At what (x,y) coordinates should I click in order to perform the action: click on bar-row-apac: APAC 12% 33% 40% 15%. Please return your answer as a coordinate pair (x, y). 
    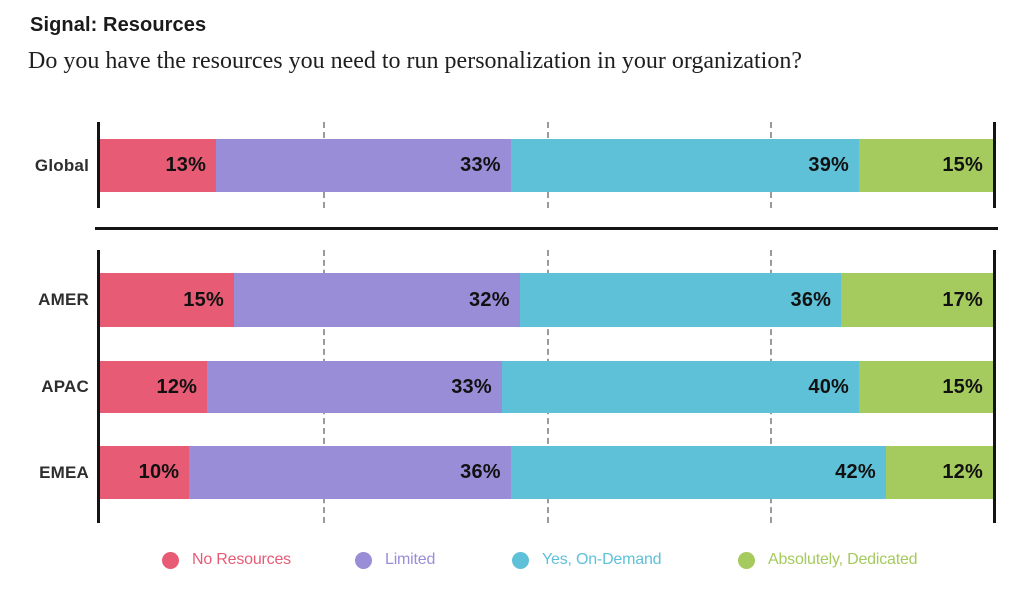
    Looking at the image, I should click on (517, 387).